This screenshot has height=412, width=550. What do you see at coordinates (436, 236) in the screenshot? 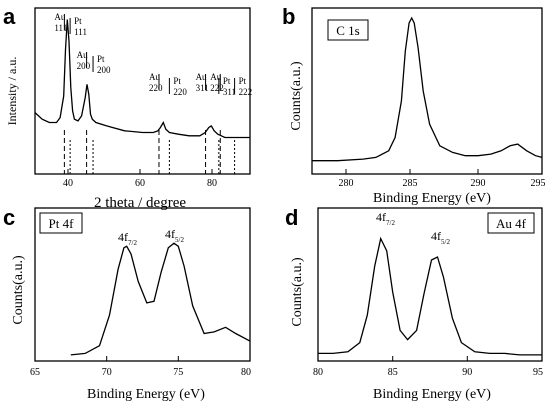
I see `panel-d-peak-2-main: 4f` at bounding box center [436, 236].